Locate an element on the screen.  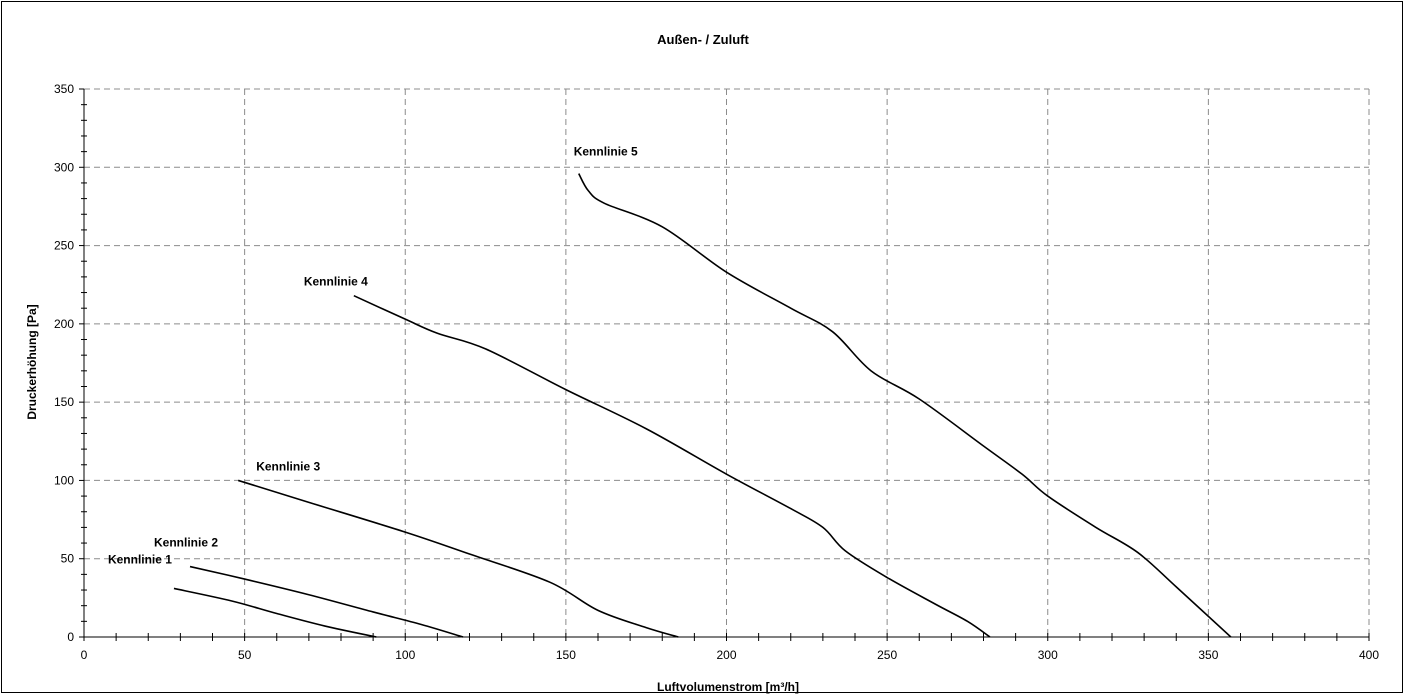
y-tick-label: 200 is located at coordinates (64, 324).